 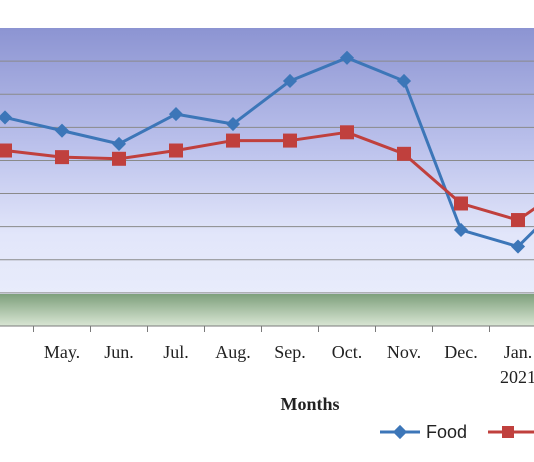 I want to click on x-tick-label: Nov., so click(x=404, y=352).